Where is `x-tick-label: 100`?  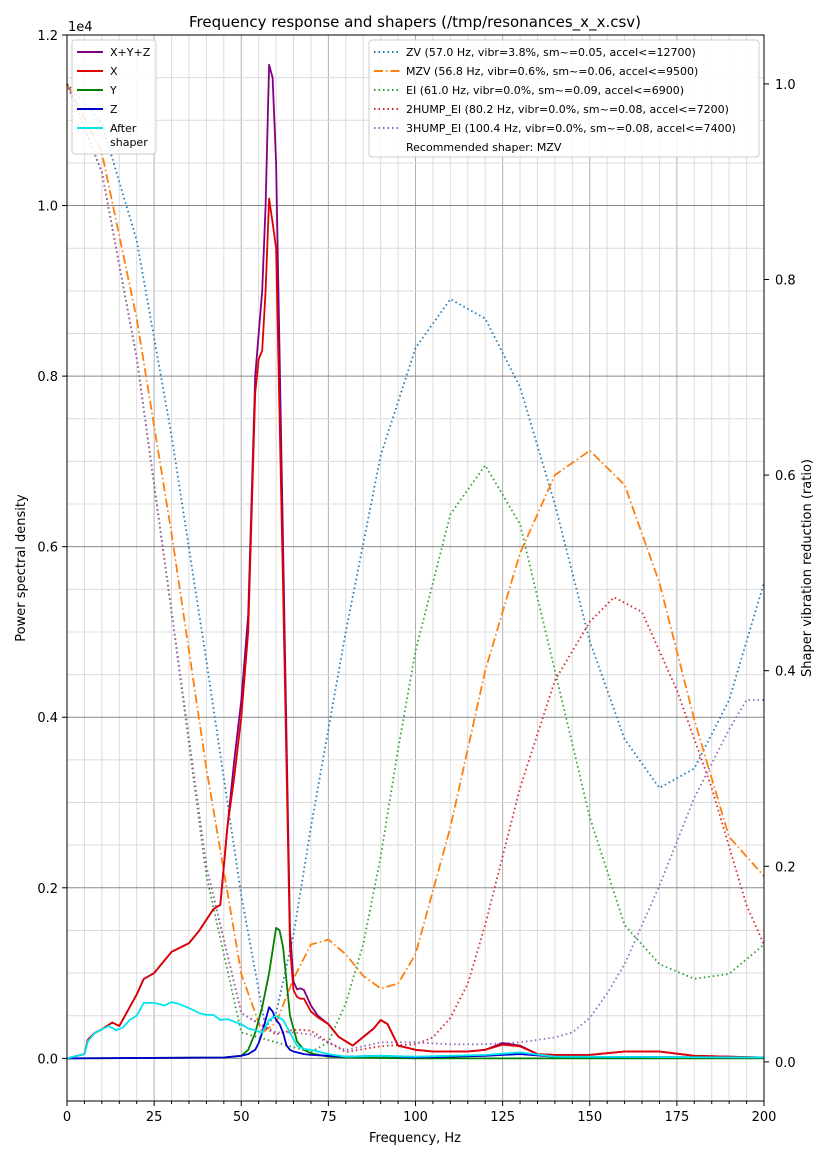
x-tick-label: 100 is located at coordinates (415, 1117).